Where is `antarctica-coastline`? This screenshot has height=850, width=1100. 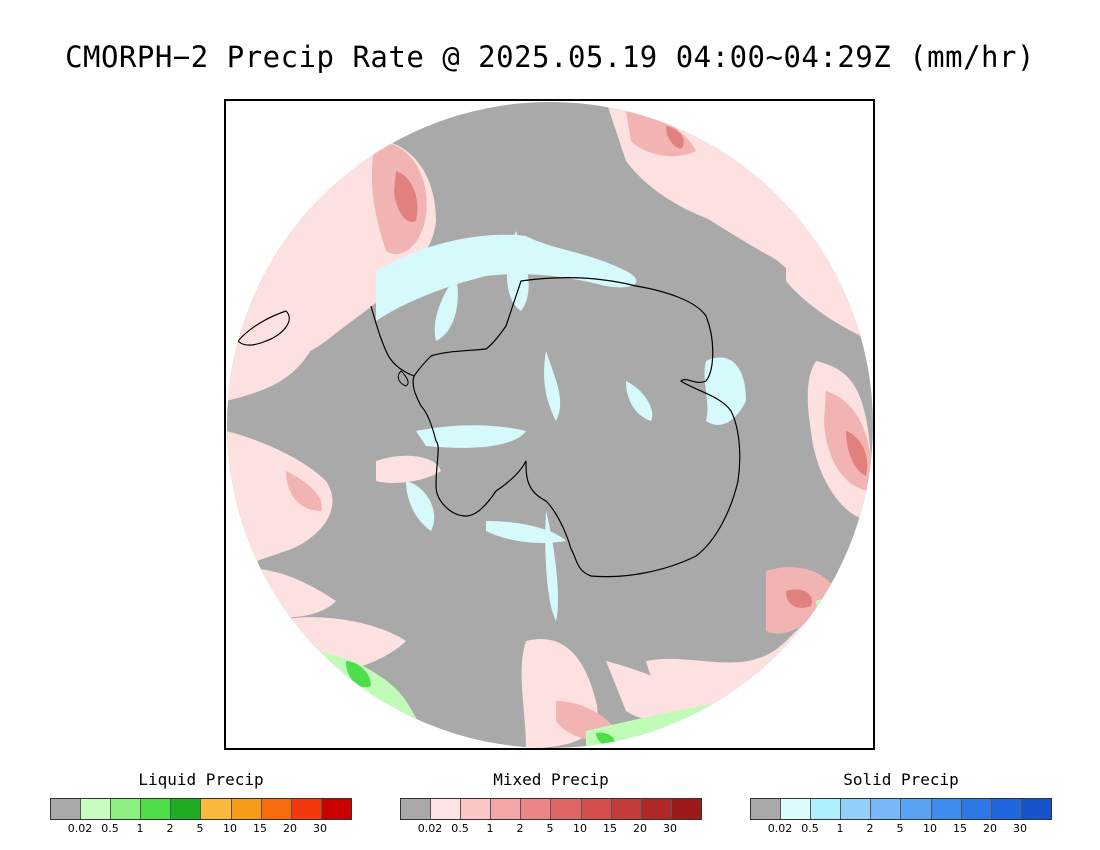
antarctica-coastline is located at coordinates (576, 427).